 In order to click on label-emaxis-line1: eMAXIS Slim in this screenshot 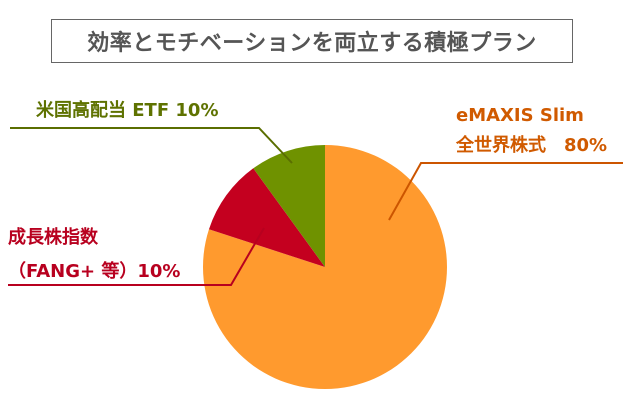, I will do `click(520, 115)`.